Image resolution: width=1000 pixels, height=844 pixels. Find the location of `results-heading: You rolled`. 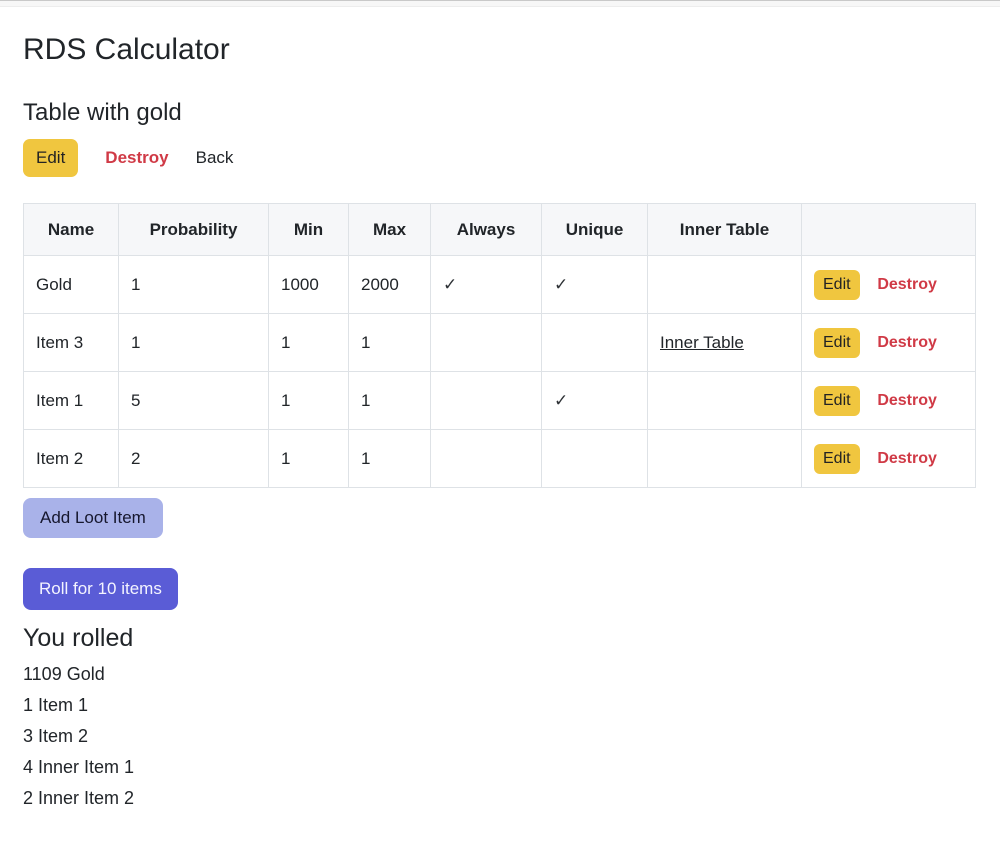

results-heading: You rolled is located at coordinates (78, 638).